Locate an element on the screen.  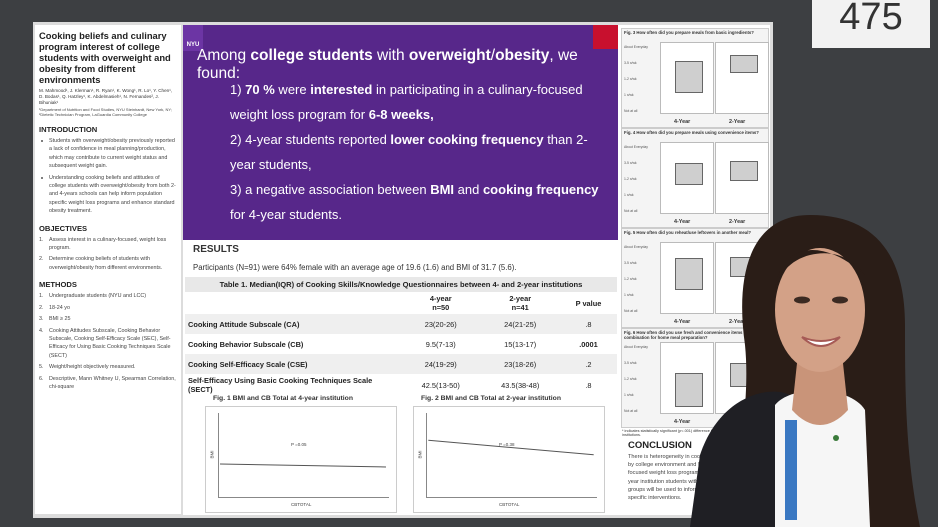
text-run: 1) is located at coordinates (238, 89).